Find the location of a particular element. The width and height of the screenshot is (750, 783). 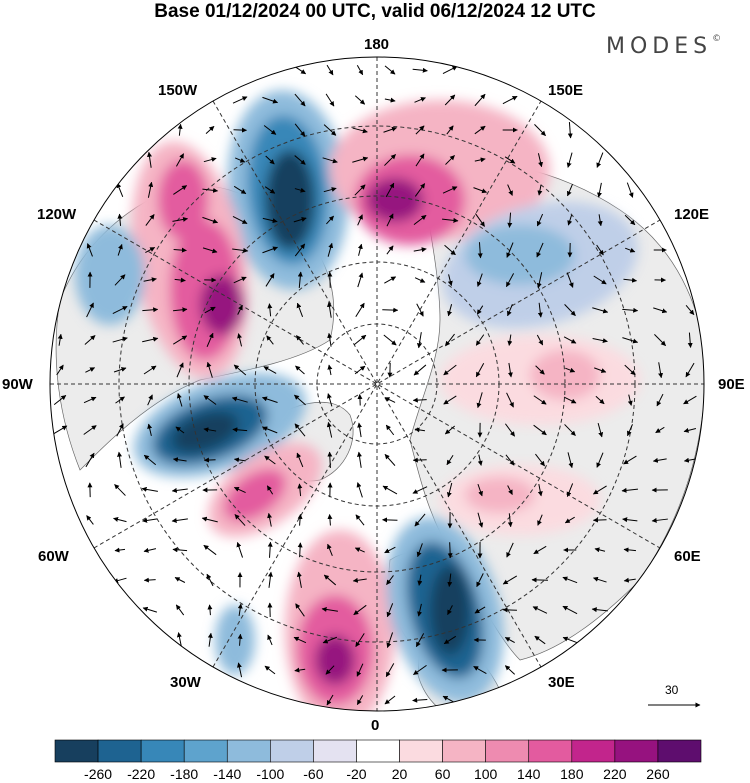

anomaly-blue-120w is located at coordinates (110, 275).